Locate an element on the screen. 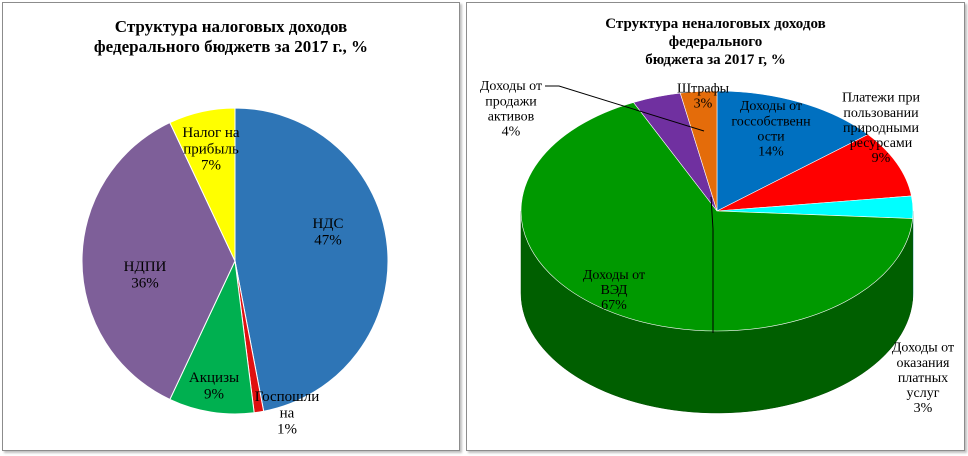  slice-label-line: пользовании is located at coordinates (881, 113).